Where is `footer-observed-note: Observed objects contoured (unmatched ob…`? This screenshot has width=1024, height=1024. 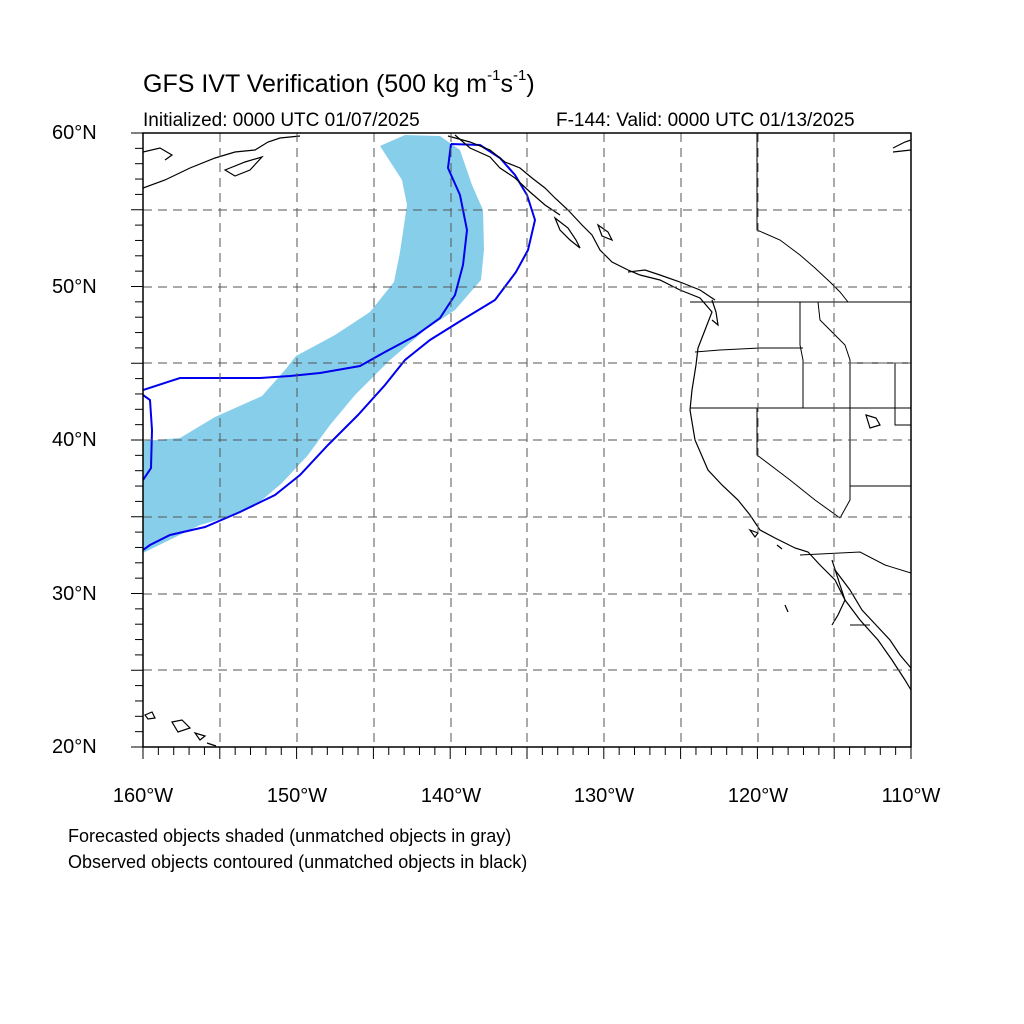 footer-observed-note: Observed objects contoured (unmatched ob… is located at coordinates (298, 862).